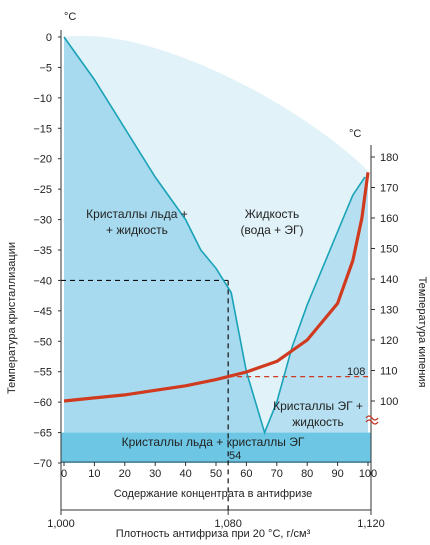  What do you see at coordinates (155, 474) in the screenshot?
I see `concentration-tick-label: 30` at bounding box center [155, 474].